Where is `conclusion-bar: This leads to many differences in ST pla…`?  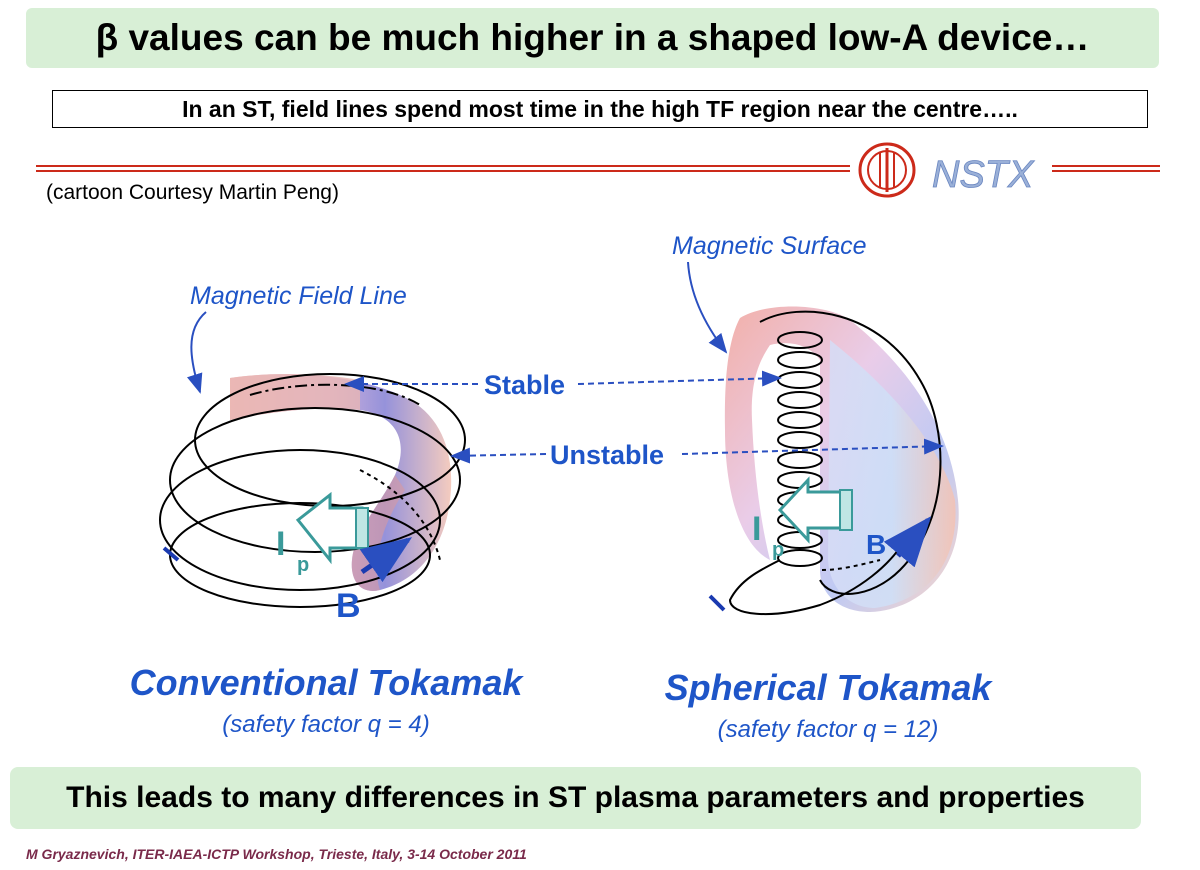
conclusion-bar: This leads to many differences in ST pla… is located at coordinates (575, 798).